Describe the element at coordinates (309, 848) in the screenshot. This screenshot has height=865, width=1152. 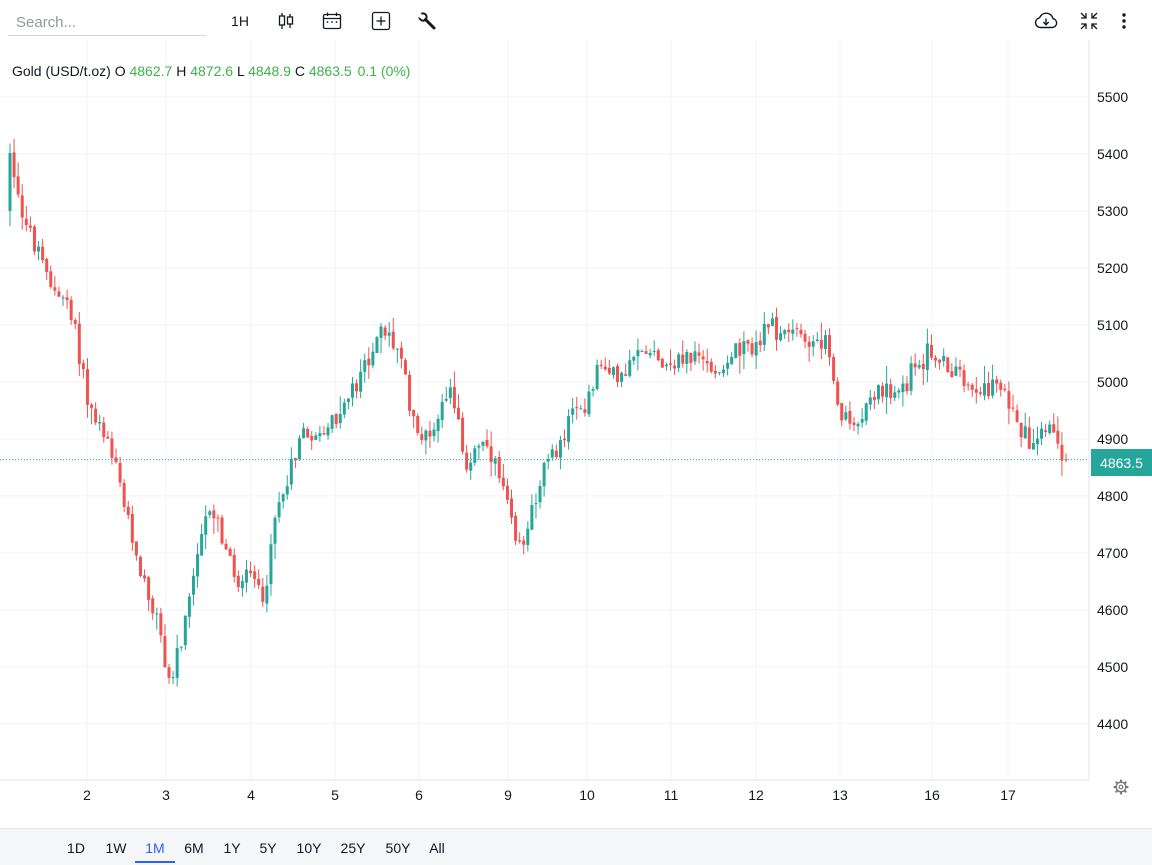
I see `range-button-10y: 10Y` at that location.